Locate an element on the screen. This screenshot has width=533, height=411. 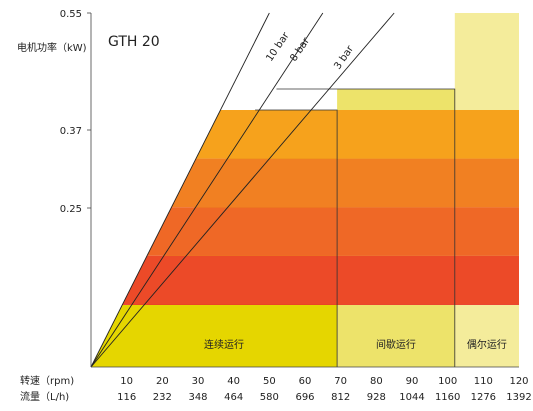
x-tick-label-2-4: 464 is located at coordinates (233, 397).